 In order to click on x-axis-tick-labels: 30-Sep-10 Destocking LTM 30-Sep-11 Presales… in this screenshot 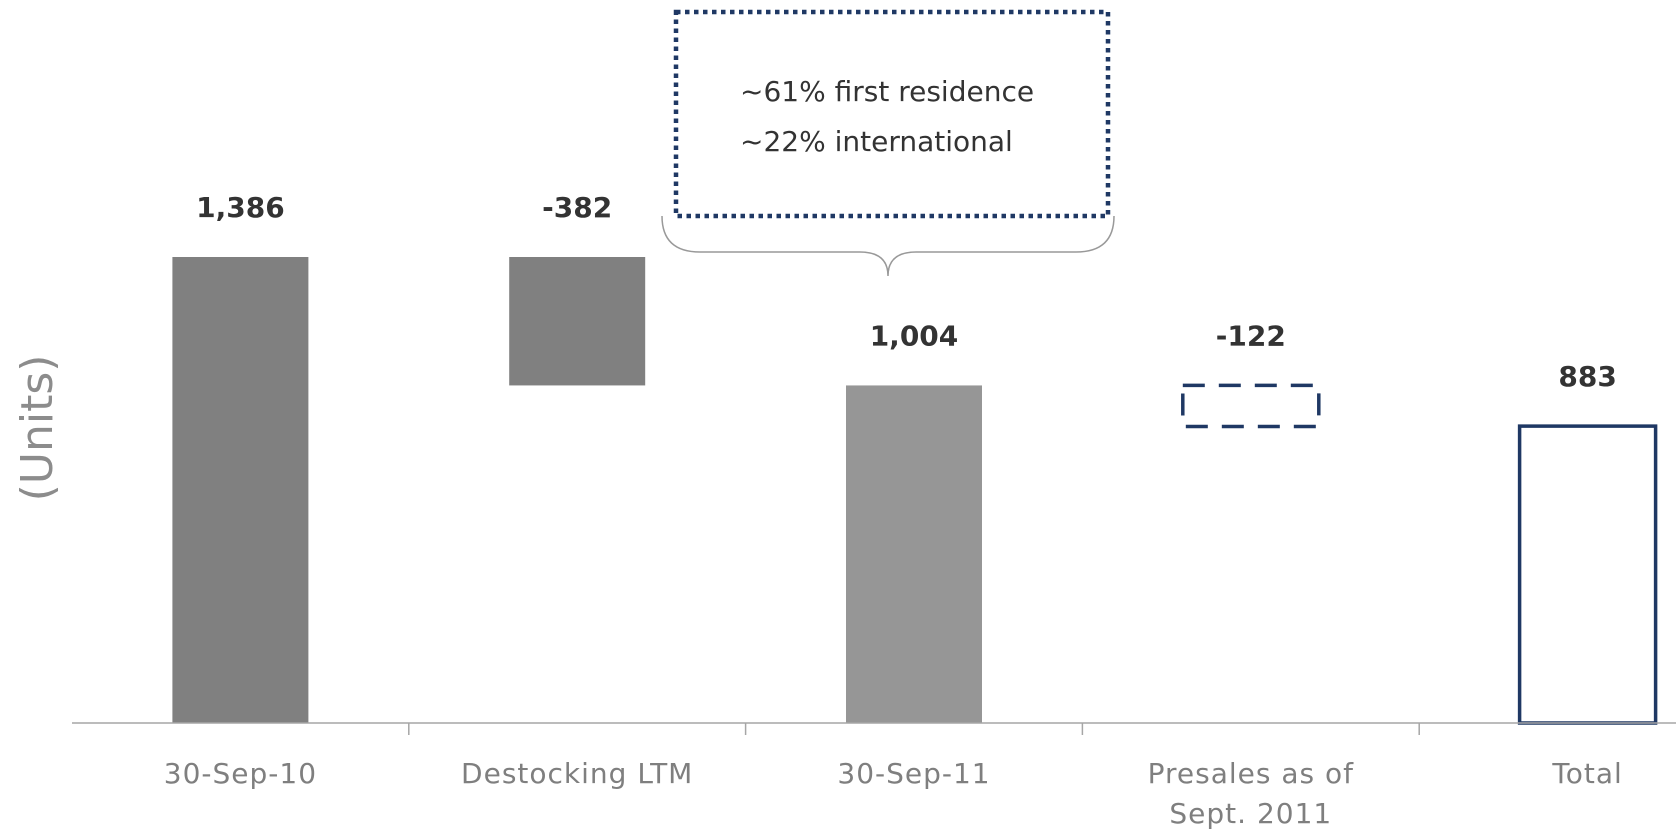, I will do `click(893, 793)`.